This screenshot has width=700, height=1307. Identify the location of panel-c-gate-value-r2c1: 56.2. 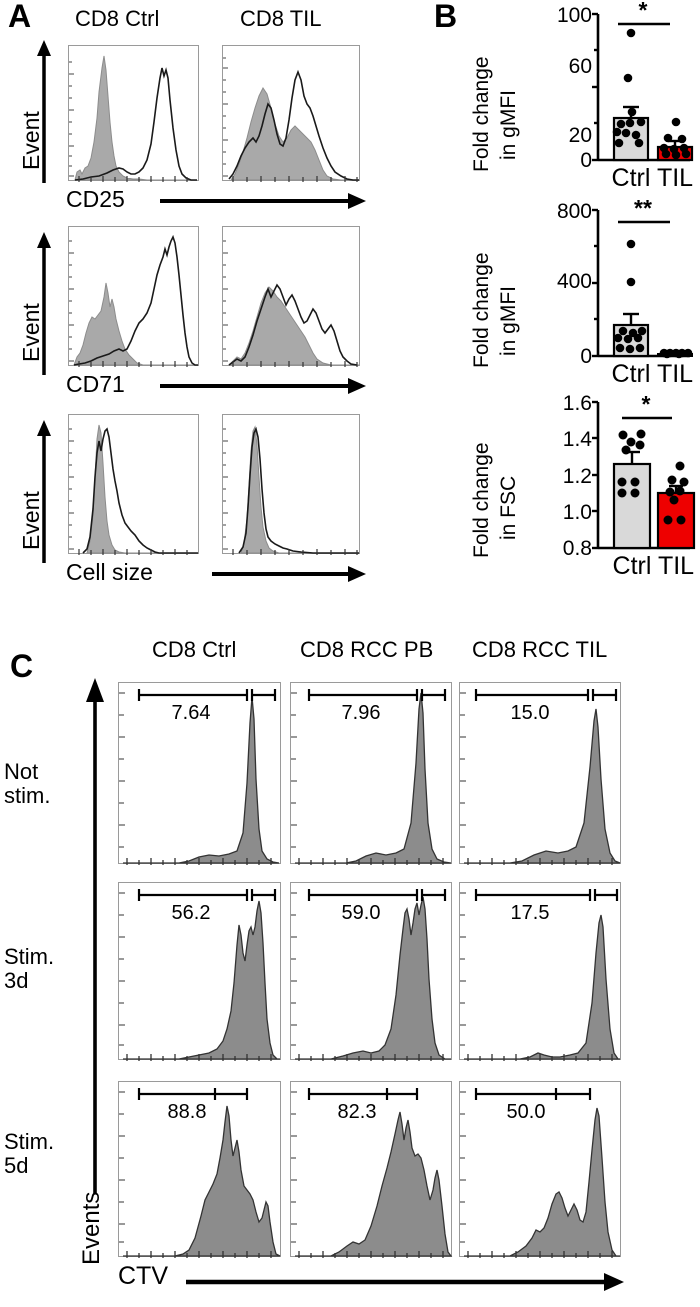
(191, 913).